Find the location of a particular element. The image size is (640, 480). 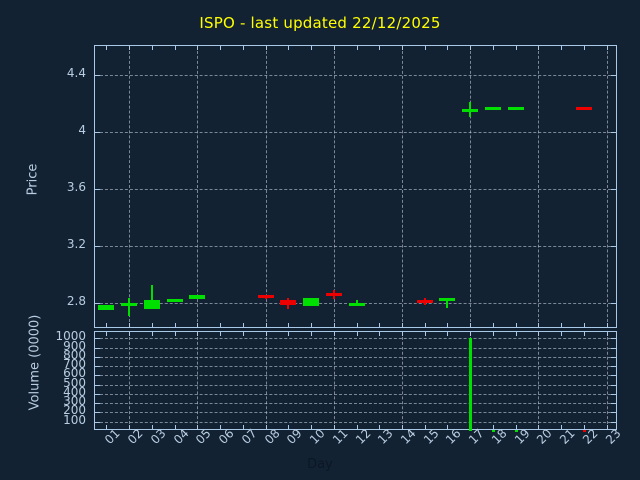

volume-tick-label: 900 is located at coordinates (74, 345).